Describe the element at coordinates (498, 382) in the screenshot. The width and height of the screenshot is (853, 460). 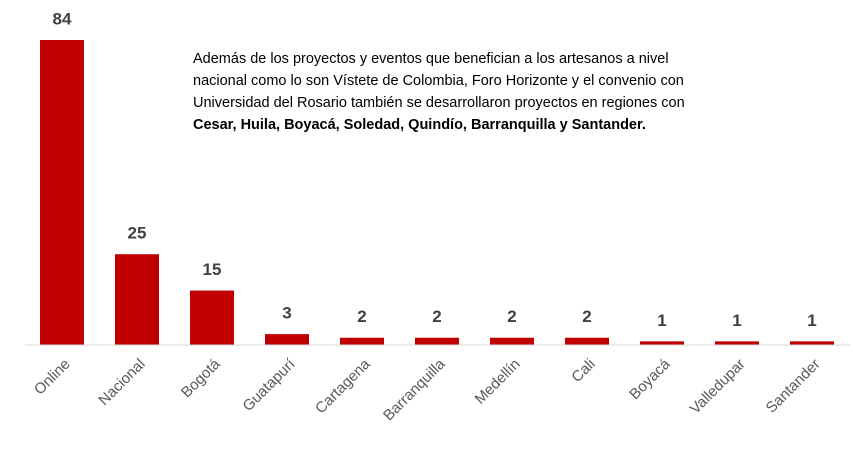
I see `x-tick-label: Medellín` at that location.